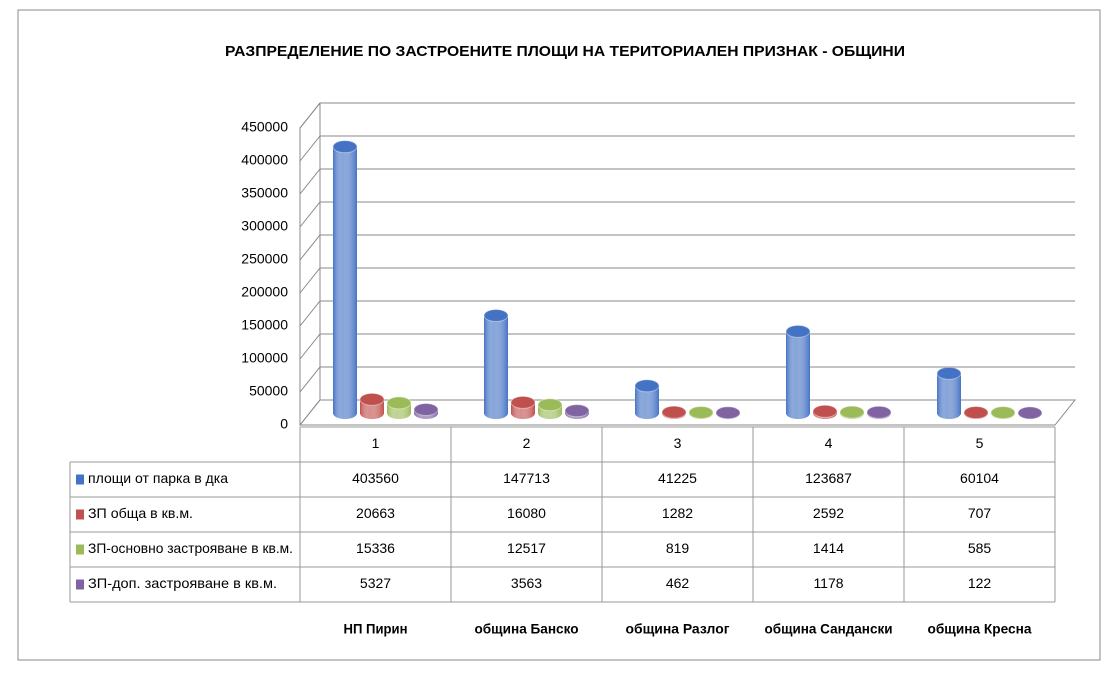  Describe the element at coordinates (264, 193) in the screenshot. I see `y-tick-label: 350000` at that location.